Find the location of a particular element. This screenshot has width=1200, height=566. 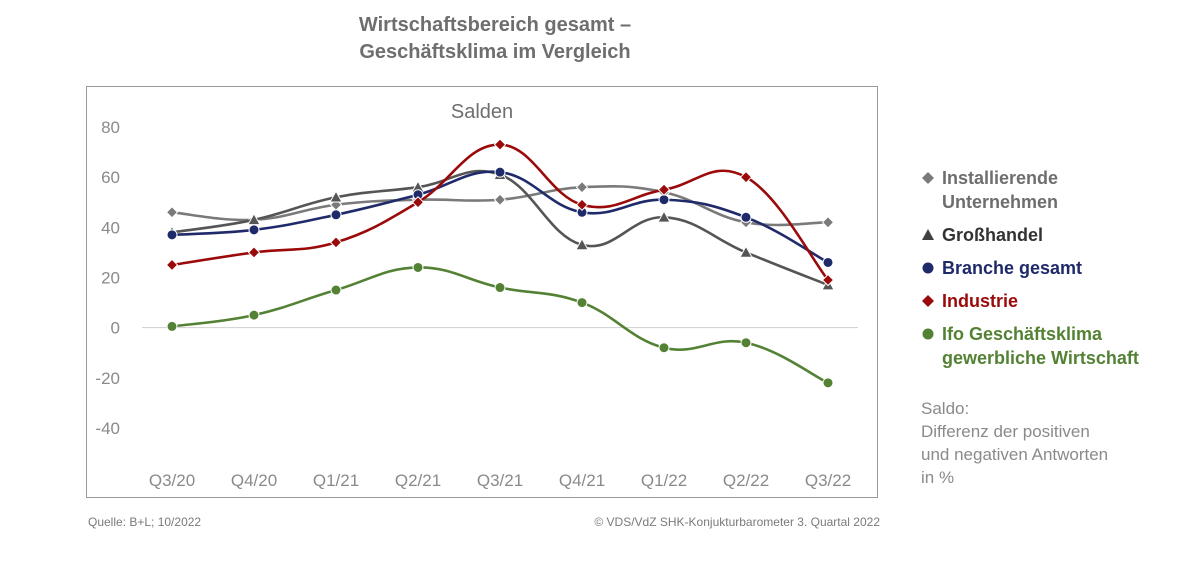

legend-item-installierende: Installierende Unternehmen is located at coordinates (1053, 190).